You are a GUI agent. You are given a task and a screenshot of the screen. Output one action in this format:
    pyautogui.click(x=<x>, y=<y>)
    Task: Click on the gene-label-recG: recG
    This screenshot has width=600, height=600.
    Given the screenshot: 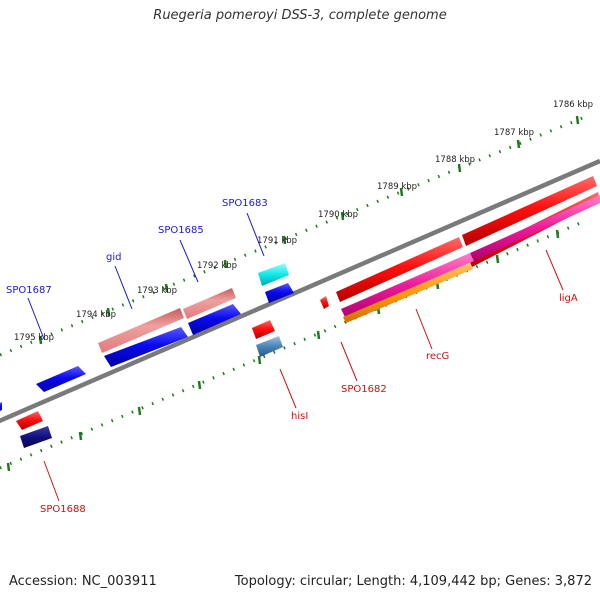 What is the action you would take?
    pyautogui.click(x=437, y=356)
    